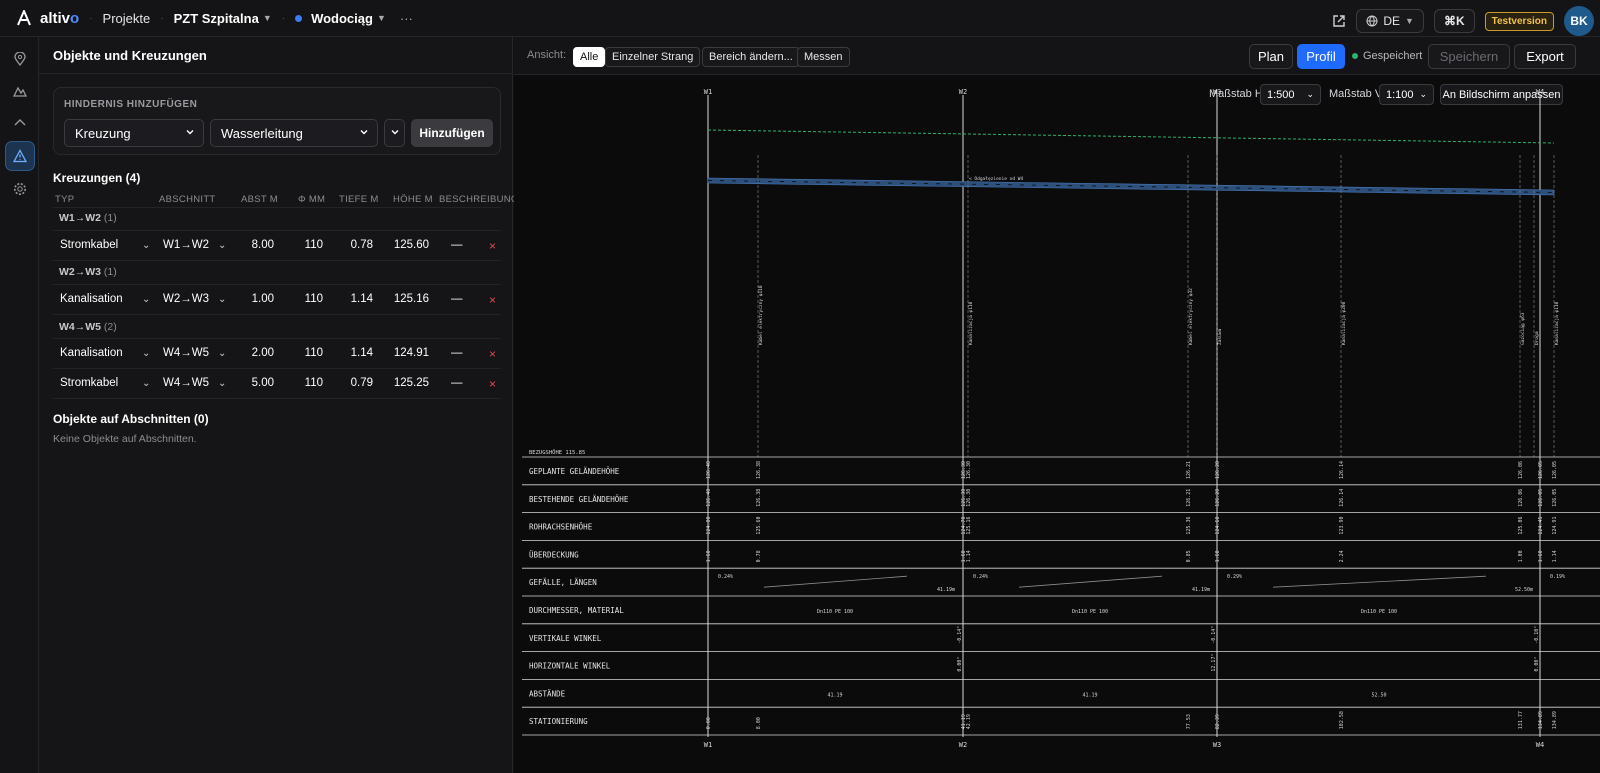  Describe the element at coordinates (394, 133) in the screenshot. I see `extra-select` at that location.